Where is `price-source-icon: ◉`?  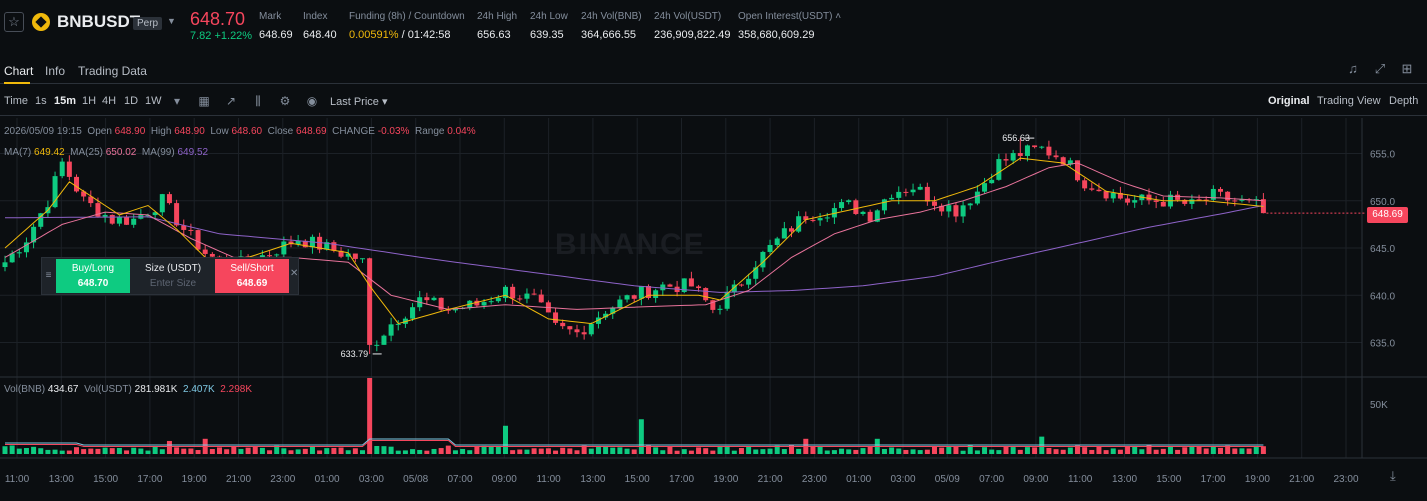 price-source-icon: ◉ is located at coordinates (312, 101).